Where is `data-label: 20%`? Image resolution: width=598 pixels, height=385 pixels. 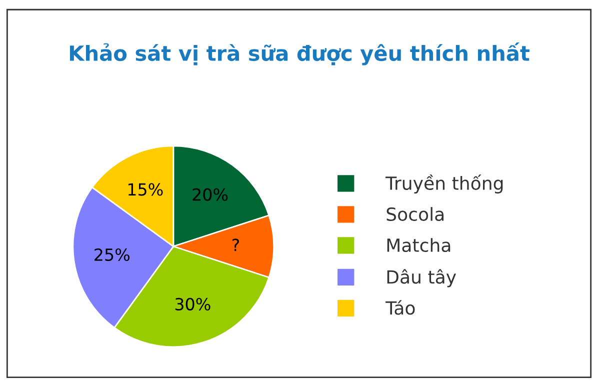
data-label: 20% is located at coordinates (210, 194).